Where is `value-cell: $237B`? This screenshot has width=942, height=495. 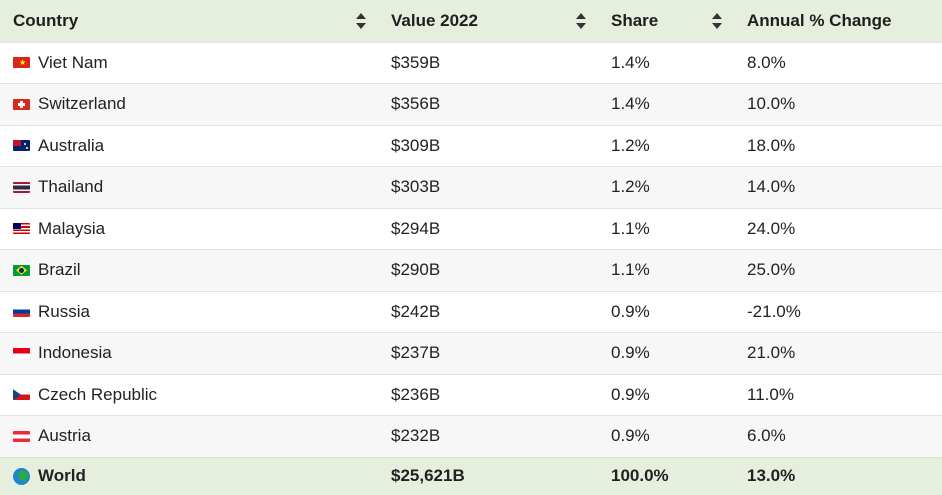 value-cell: $237B is located at coordinates (416, 353).